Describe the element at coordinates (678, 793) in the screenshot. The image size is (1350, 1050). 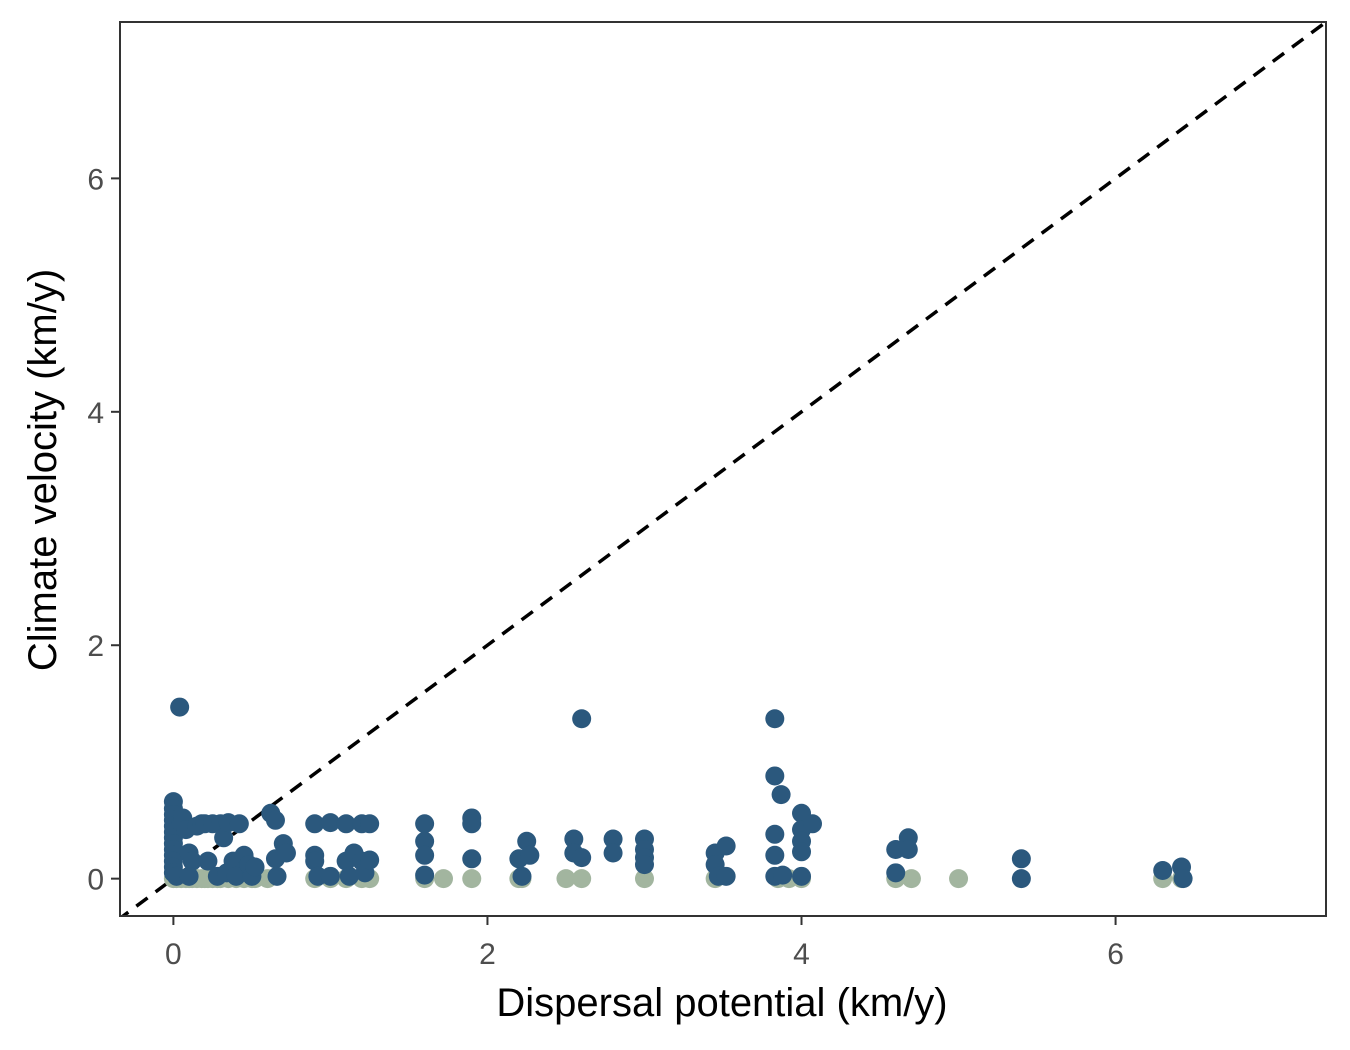
I see `points-layer` at that location.